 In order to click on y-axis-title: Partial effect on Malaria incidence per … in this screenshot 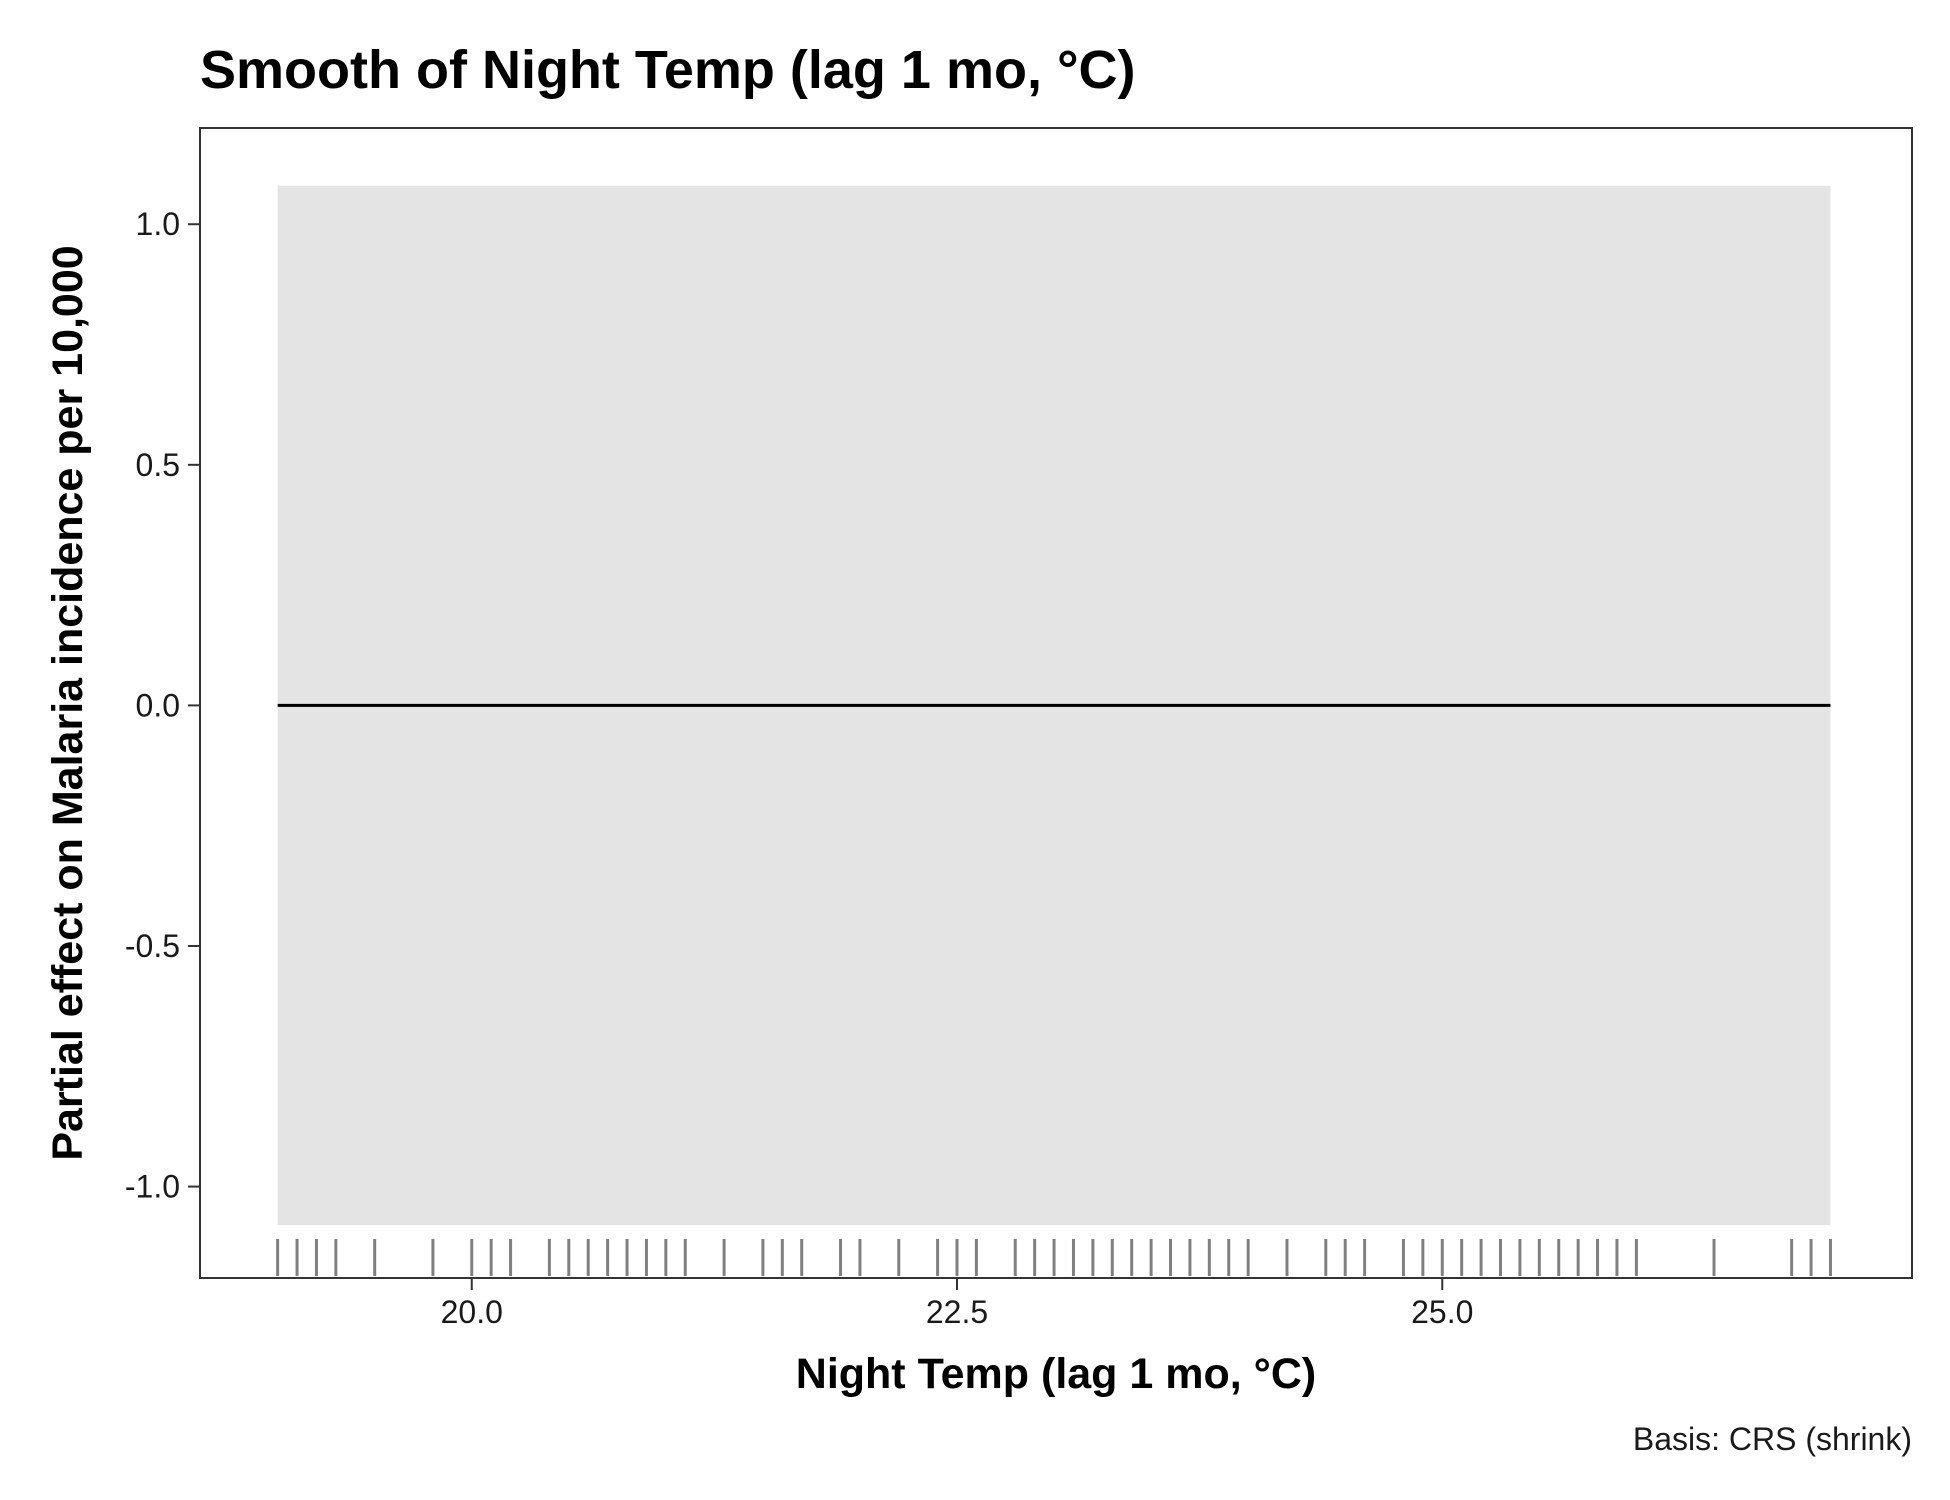, I will do `click(68, 702)`.